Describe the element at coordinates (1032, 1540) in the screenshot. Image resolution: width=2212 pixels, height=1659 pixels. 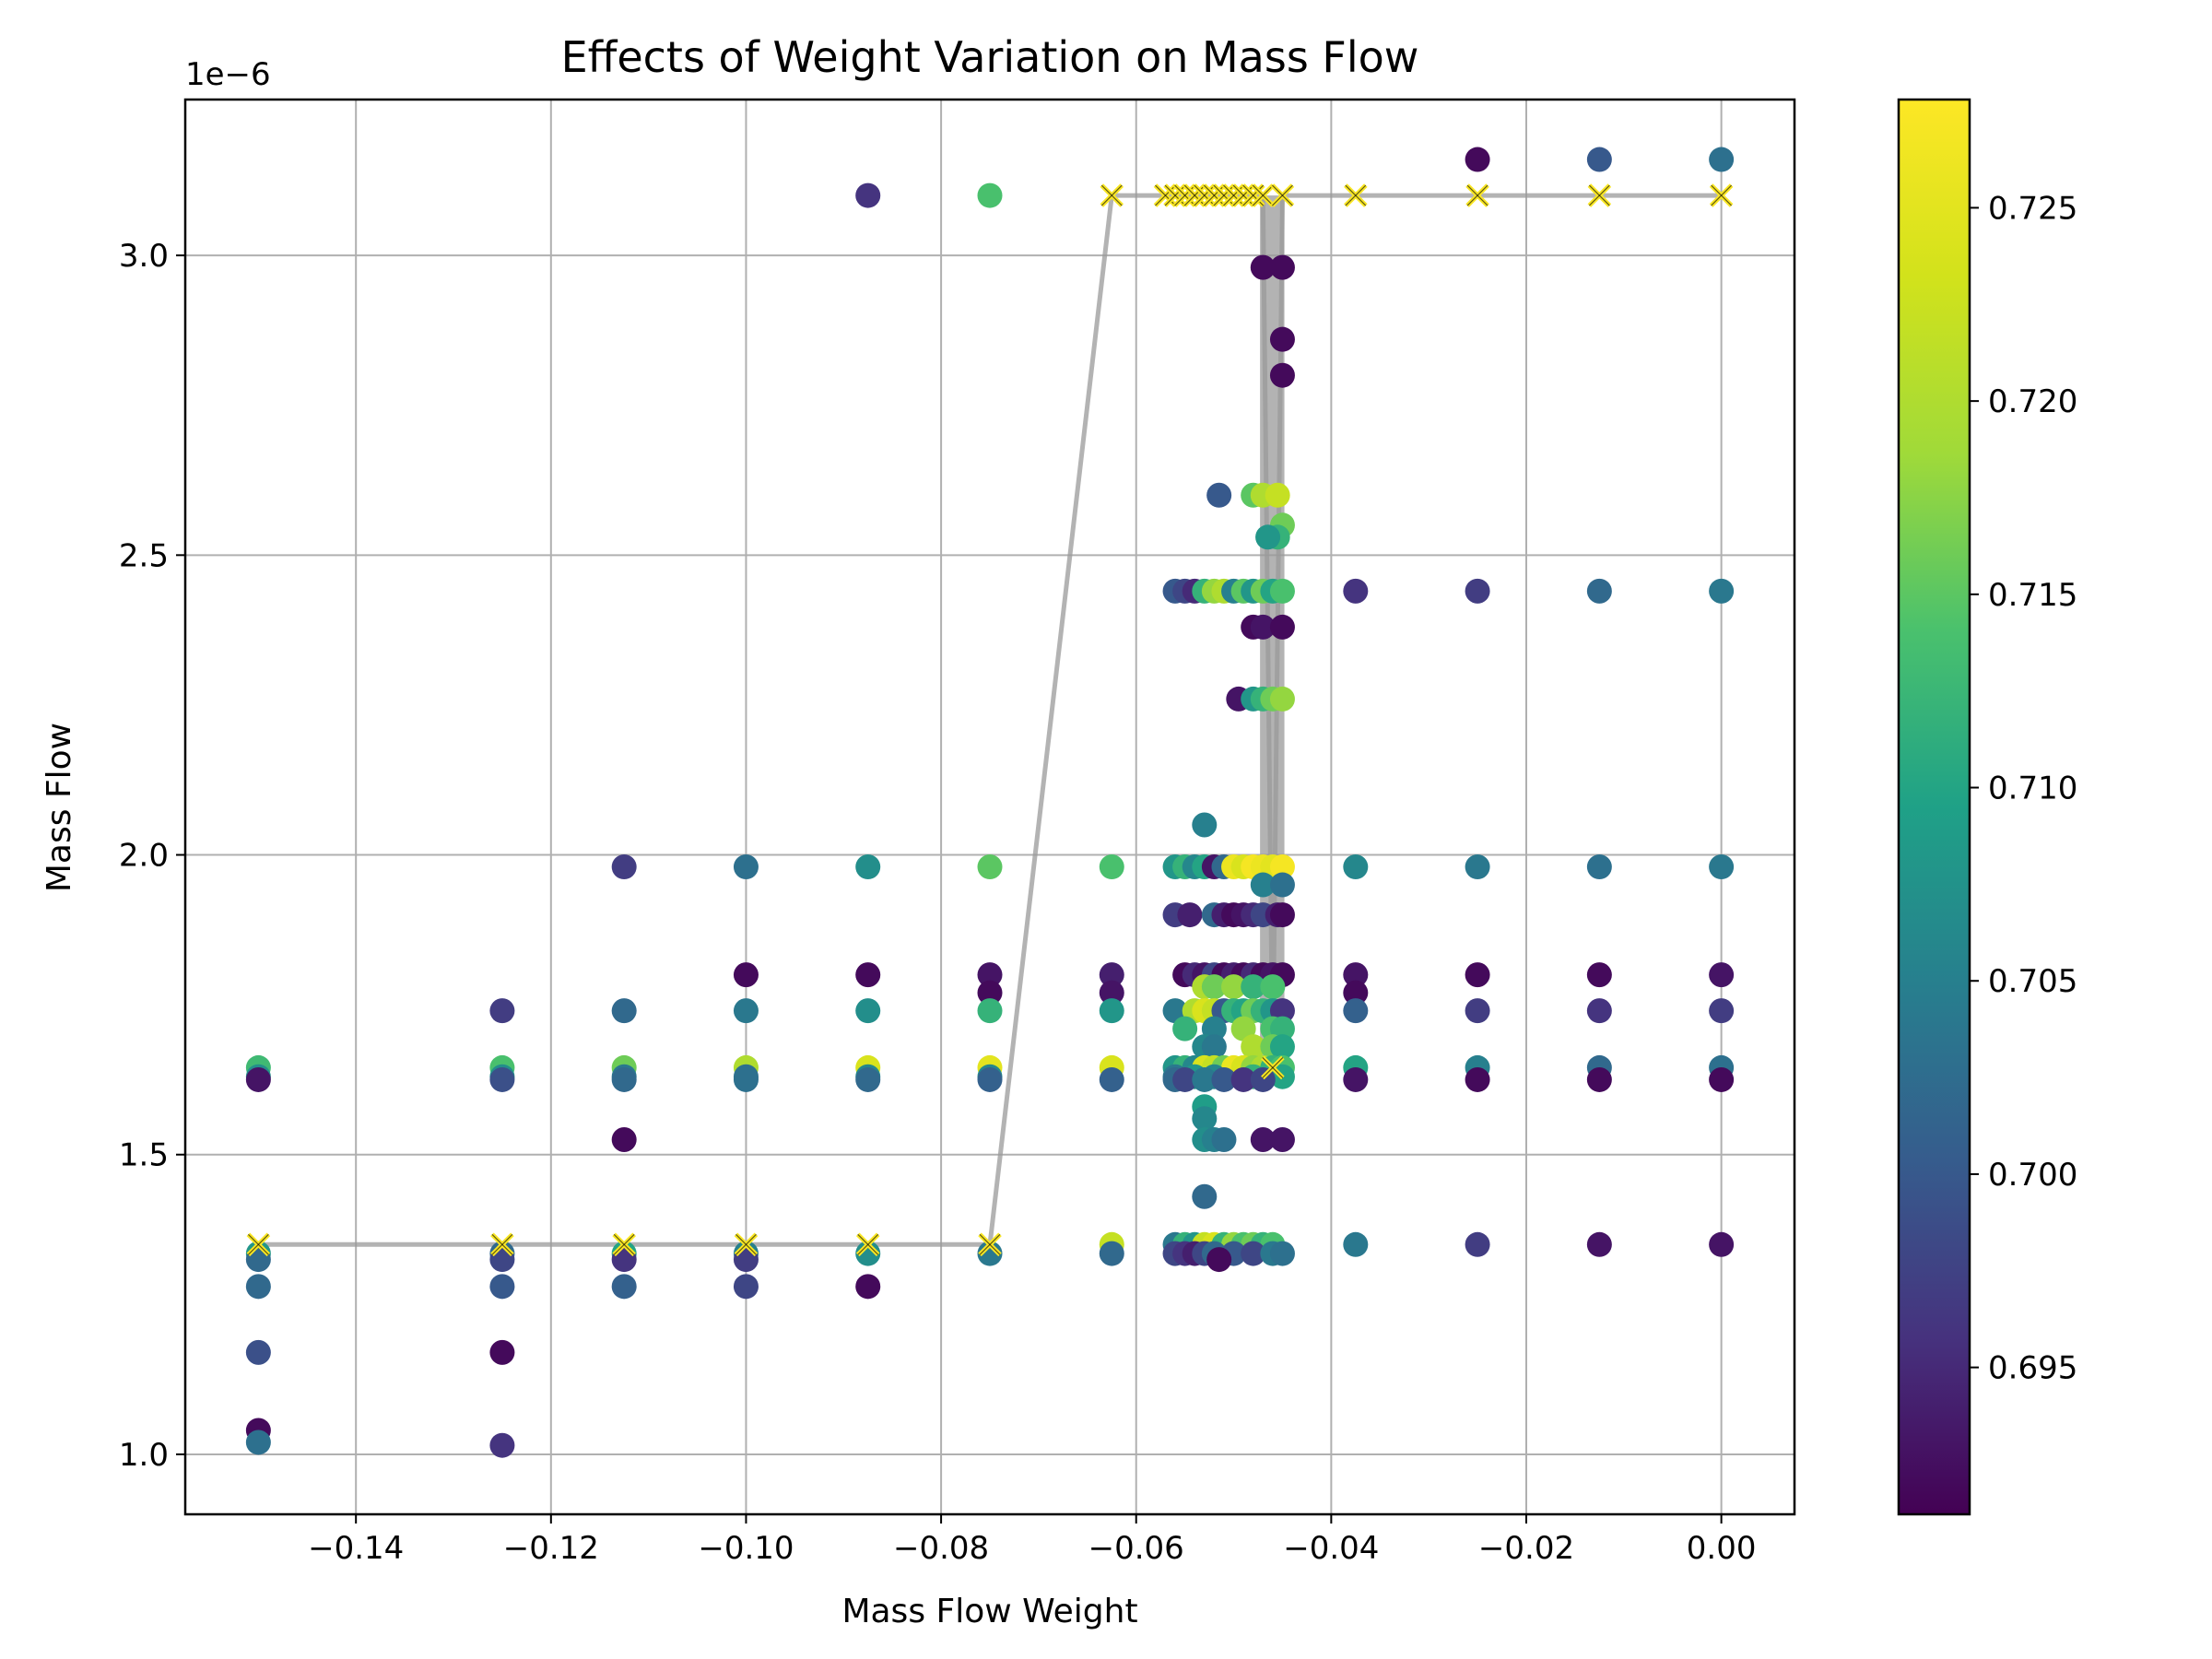
I see `x-axis-ticks: −0.14 −0.12 −0.10 −0.08 −0.06 −0.04 −0.02 0.00` at that location.